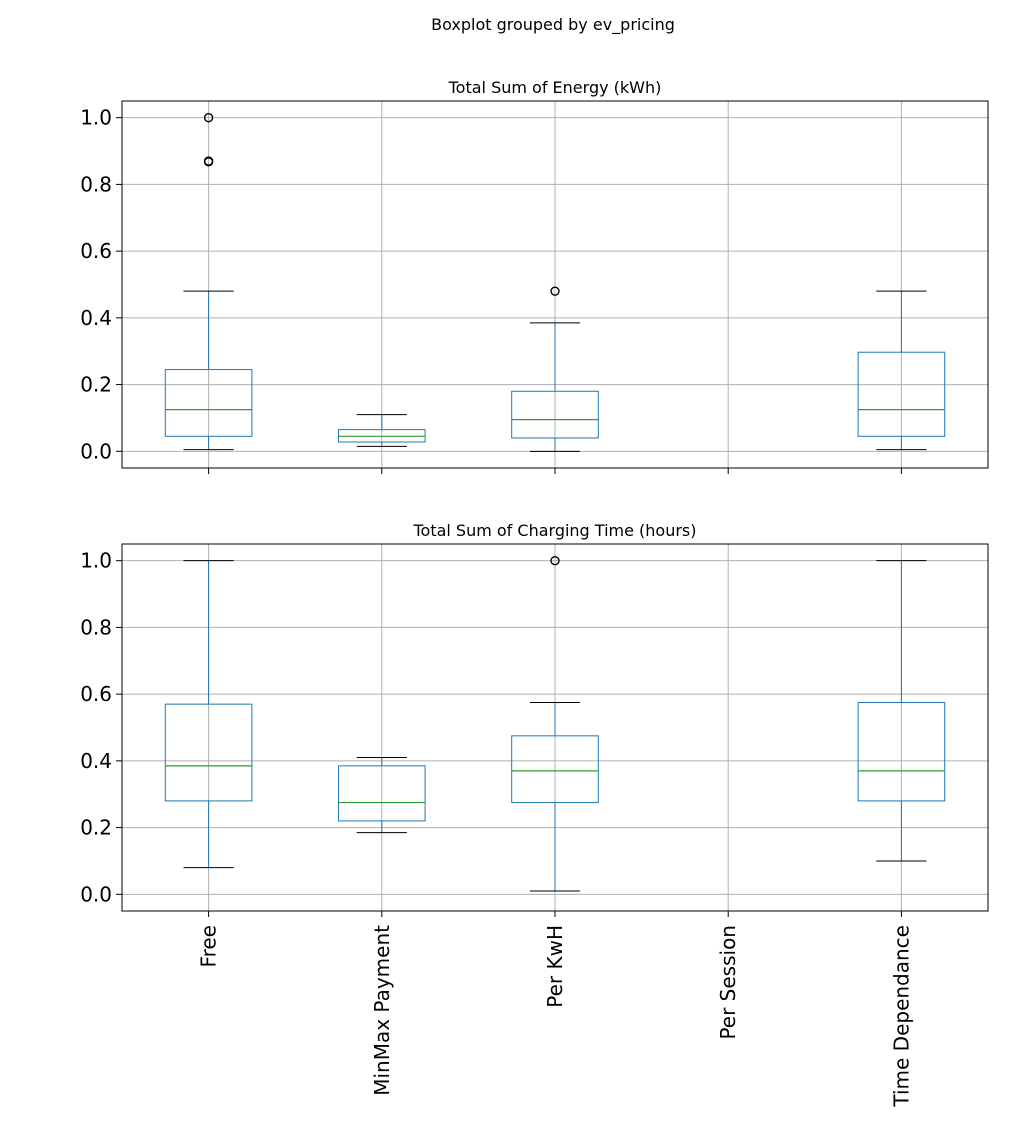 This screenshot has width=1024, height=1141. I want to click on x-tick-label-per-kwh: Per KwH, so click(555, 966).